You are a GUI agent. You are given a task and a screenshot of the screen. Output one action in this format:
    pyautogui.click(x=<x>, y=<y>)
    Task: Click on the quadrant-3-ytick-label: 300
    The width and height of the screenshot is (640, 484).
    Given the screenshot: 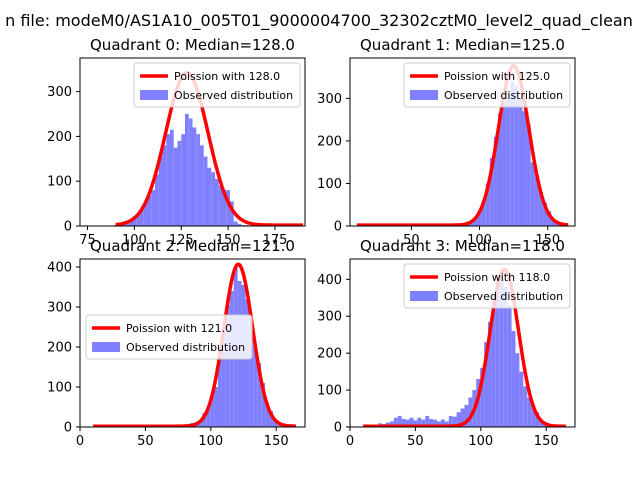 What is the action you would take?
    pyautogui.click(x=329, y=317)
    